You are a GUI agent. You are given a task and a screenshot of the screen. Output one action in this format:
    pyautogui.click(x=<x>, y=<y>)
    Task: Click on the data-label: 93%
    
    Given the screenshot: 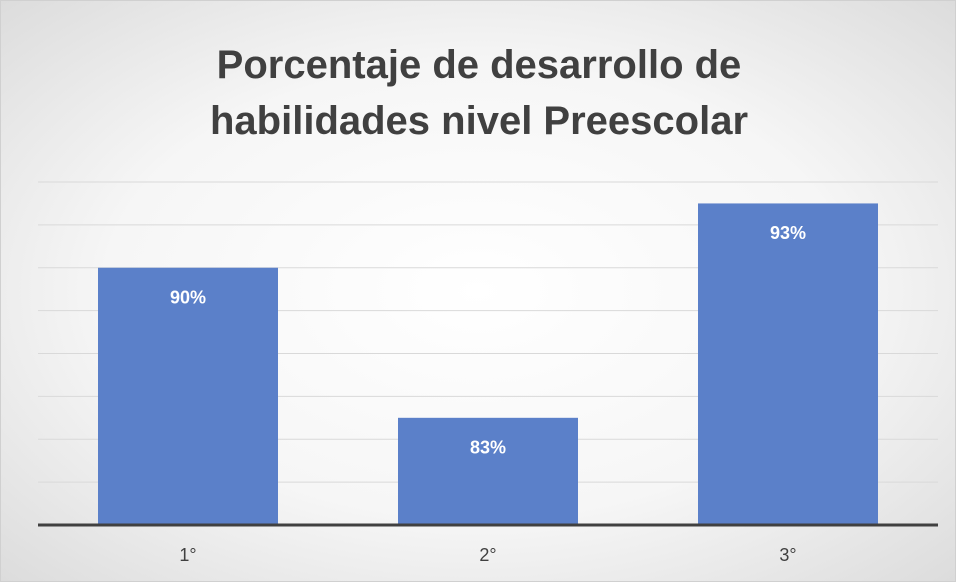 What is the action you would take?
    pyautogui.click(x=788, y=233)
    